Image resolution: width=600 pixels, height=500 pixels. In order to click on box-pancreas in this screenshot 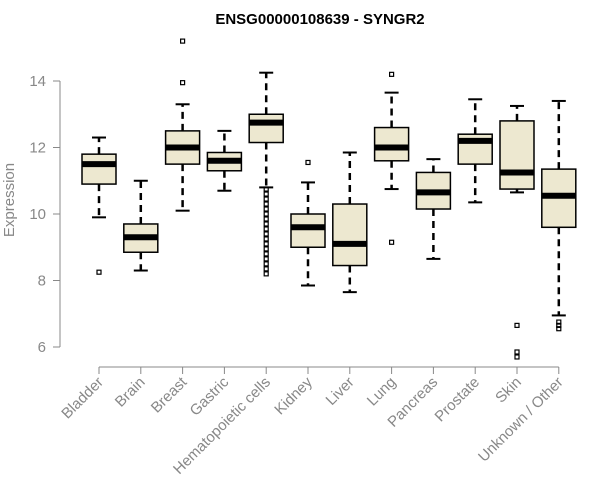, I will do `click(433, 209)`.